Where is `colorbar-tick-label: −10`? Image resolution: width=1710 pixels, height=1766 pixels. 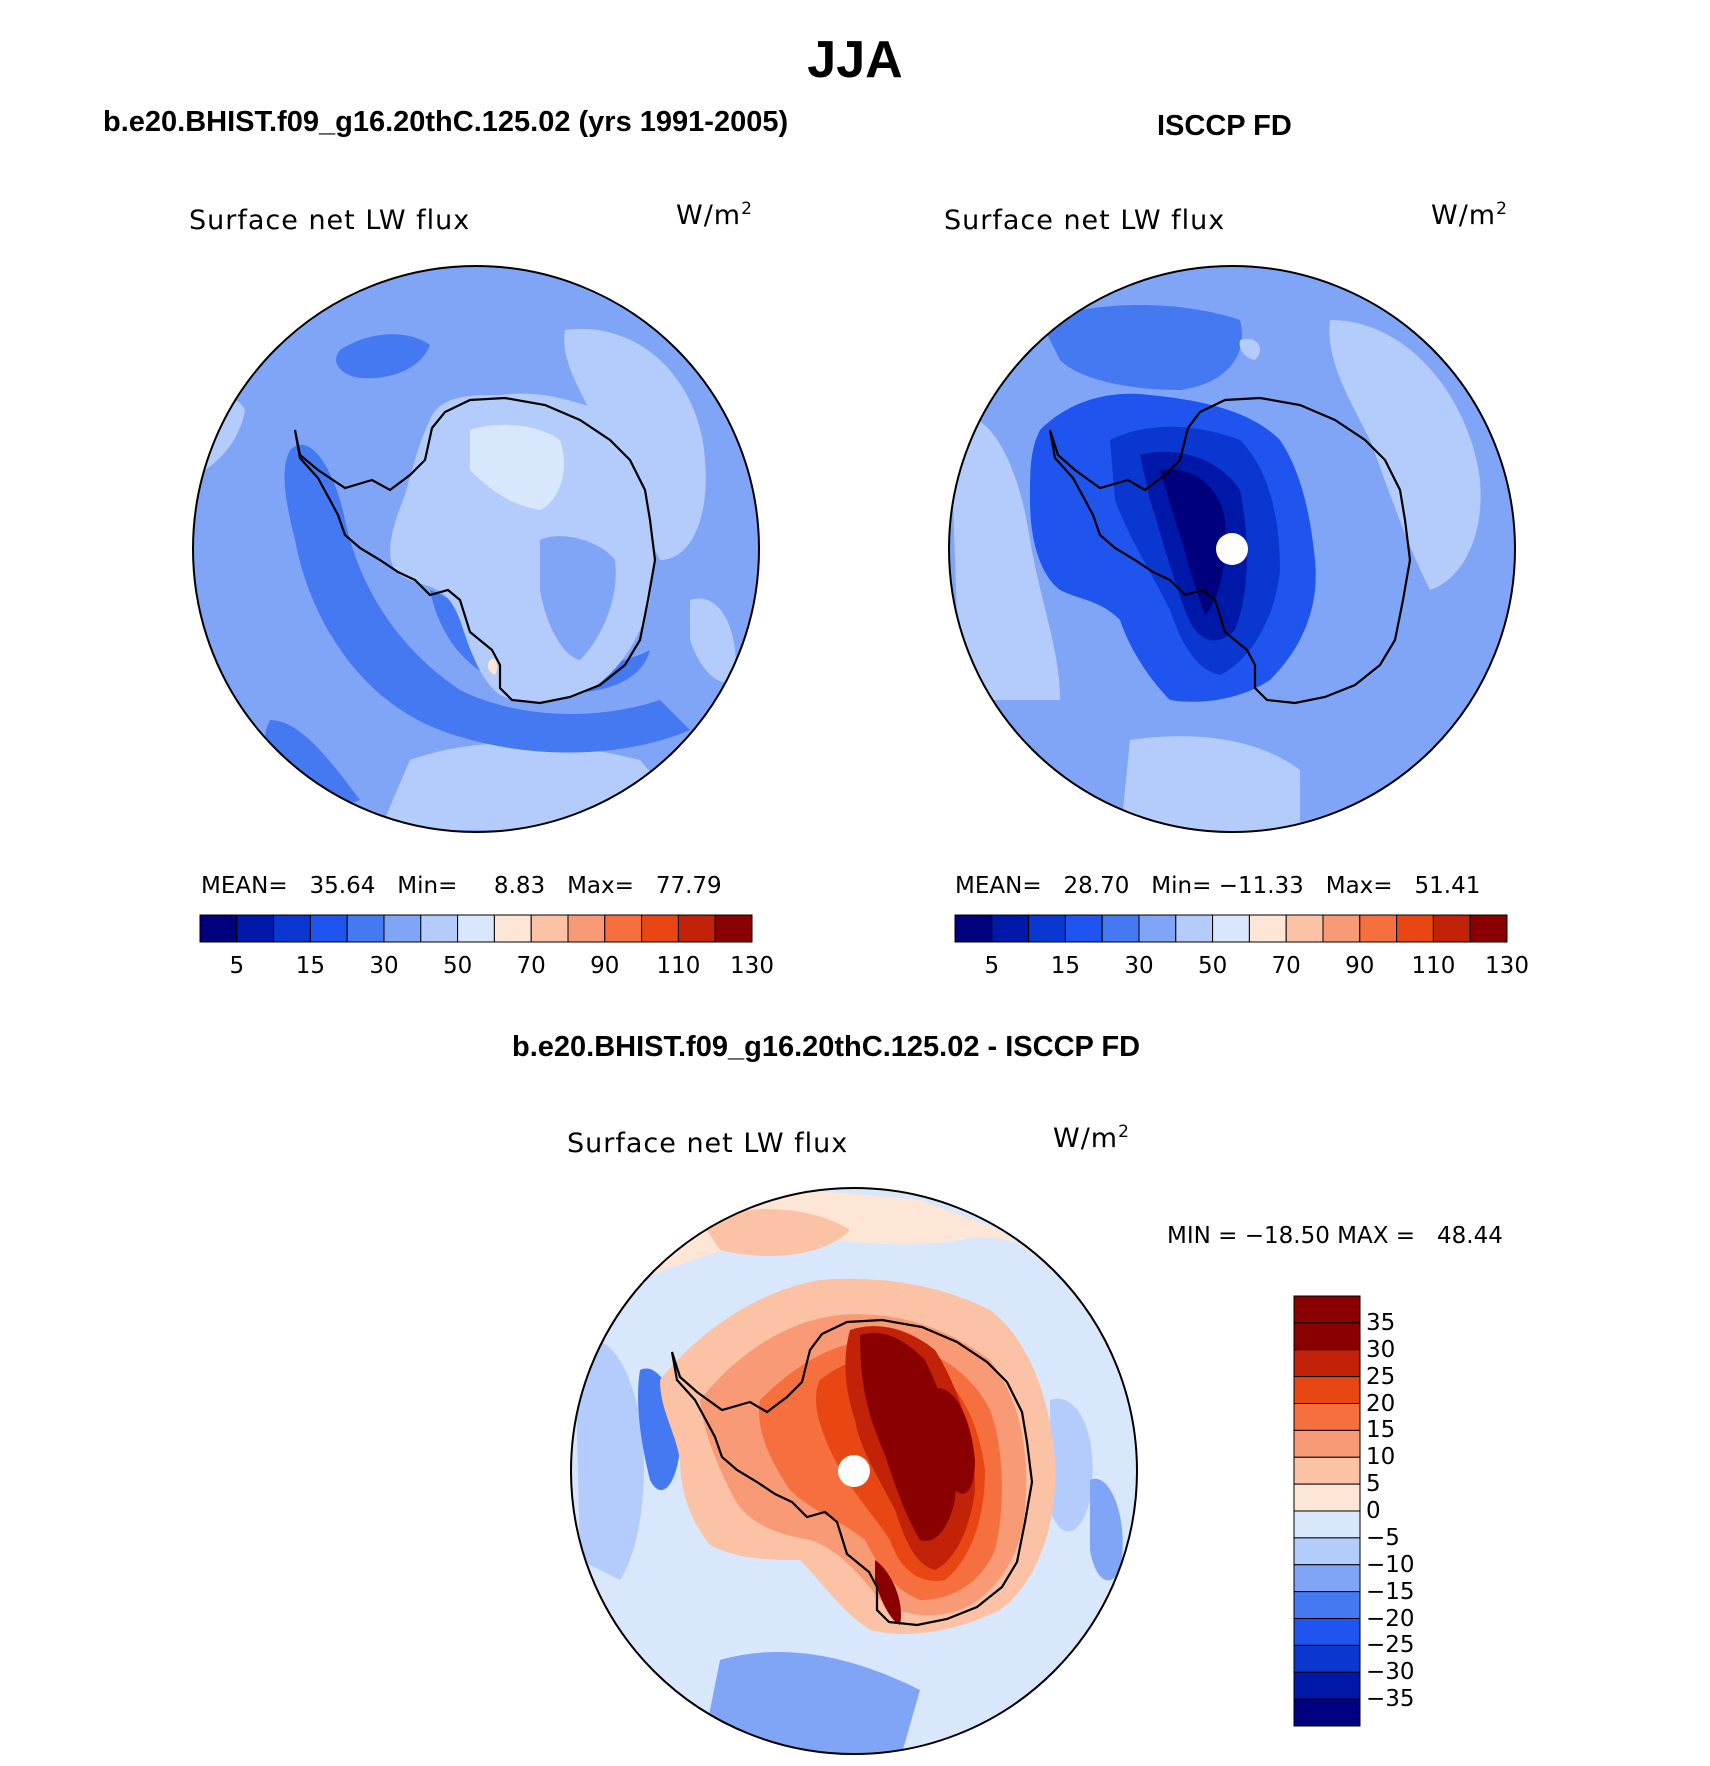
colorbar-tick-label: −10 is located at coordinates (1390, 1564).